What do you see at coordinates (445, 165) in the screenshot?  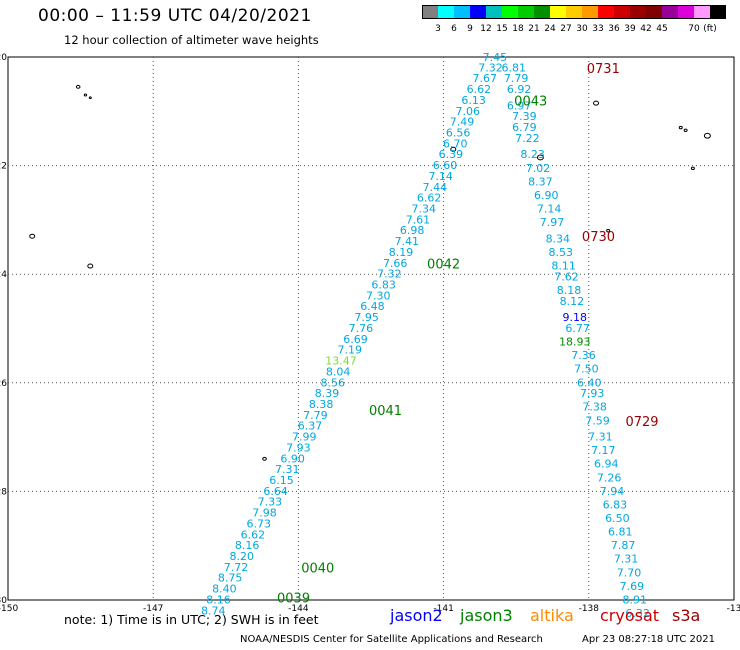 I see `wave-height-value: 6.60` at bounding box center [445, 165].